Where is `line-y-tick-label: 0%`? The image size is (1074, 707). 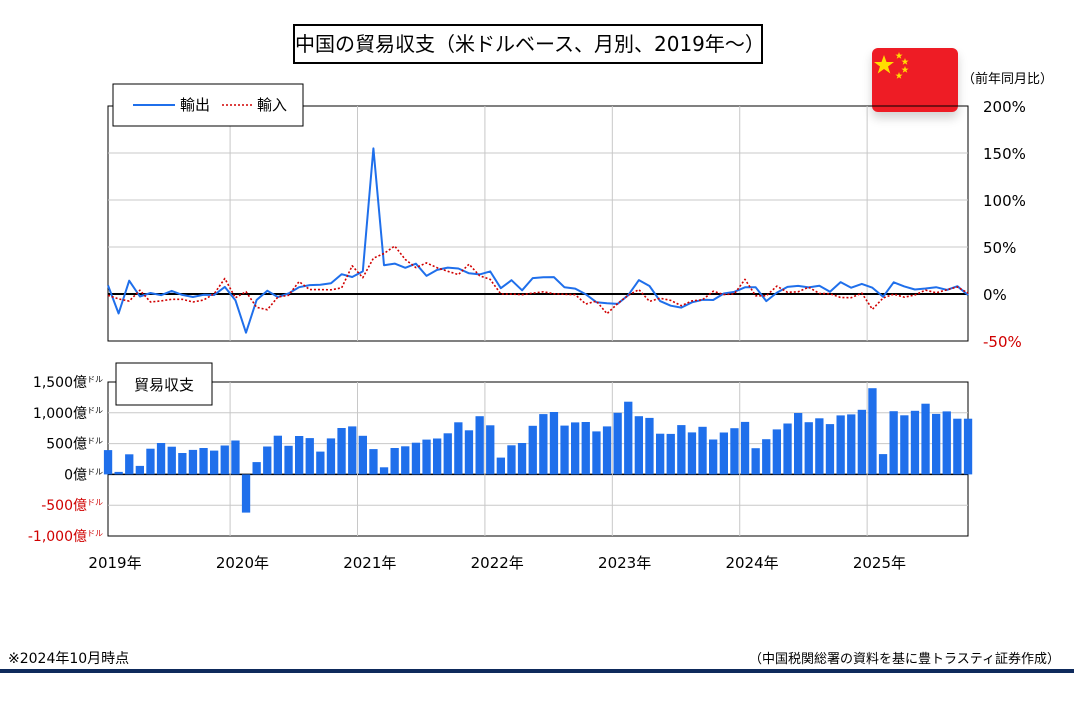 line-y-tick-label: 0% is located at coordinates (995, 295).